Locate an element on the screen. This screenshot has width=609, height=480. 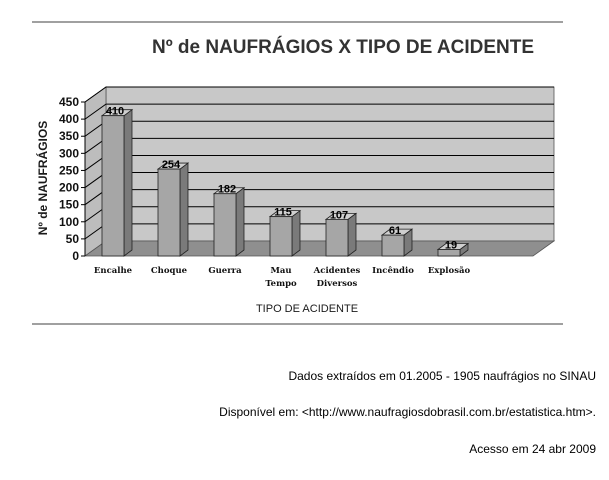
chart-title: Nº de NAUFRÁGIOS X TIPO DE ACIDENTE is located at coordinates (343, 47).